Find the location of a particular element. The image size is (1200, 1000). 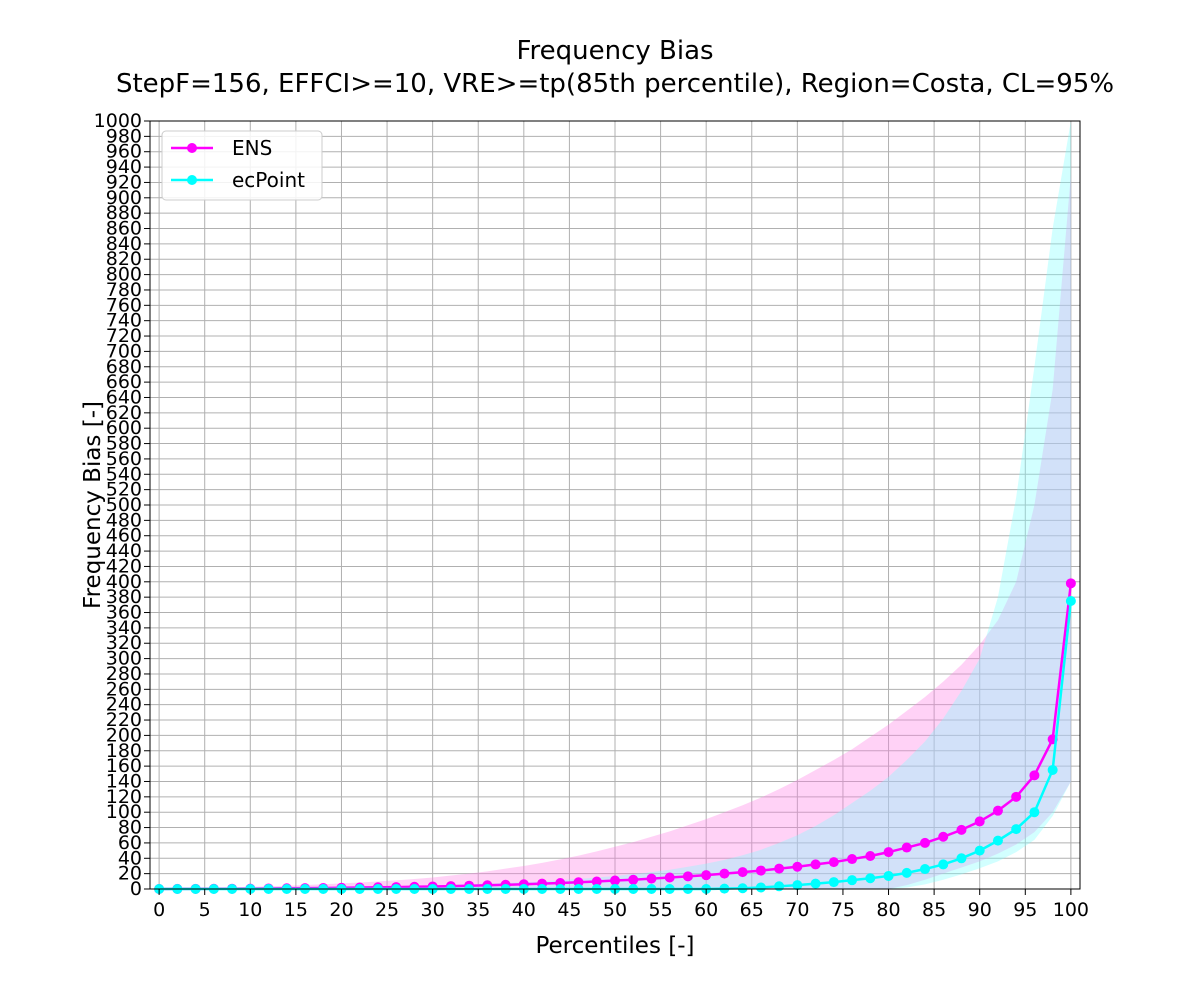

y-tick-label: 520 is located at coordinates (124, 490).